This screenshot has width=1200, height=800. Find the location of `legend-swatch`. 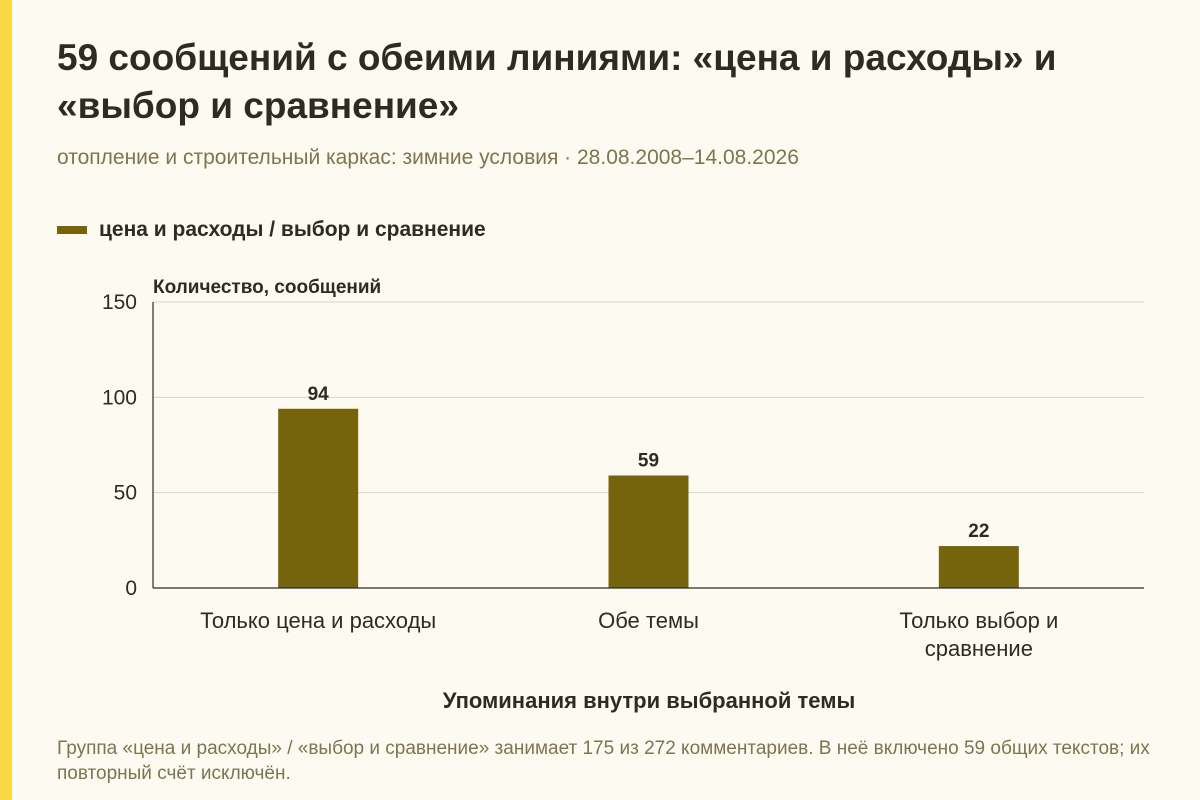

legend-swatch is located at coordinates (72, 230).